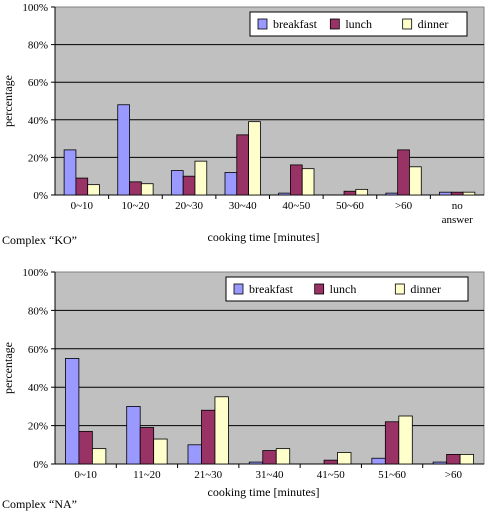 The width and height of the screenshot is (489, 511). Describe the element at coordinates (189, 206) in the screenshot. I see `x-tick-label: 20~30` at that location.